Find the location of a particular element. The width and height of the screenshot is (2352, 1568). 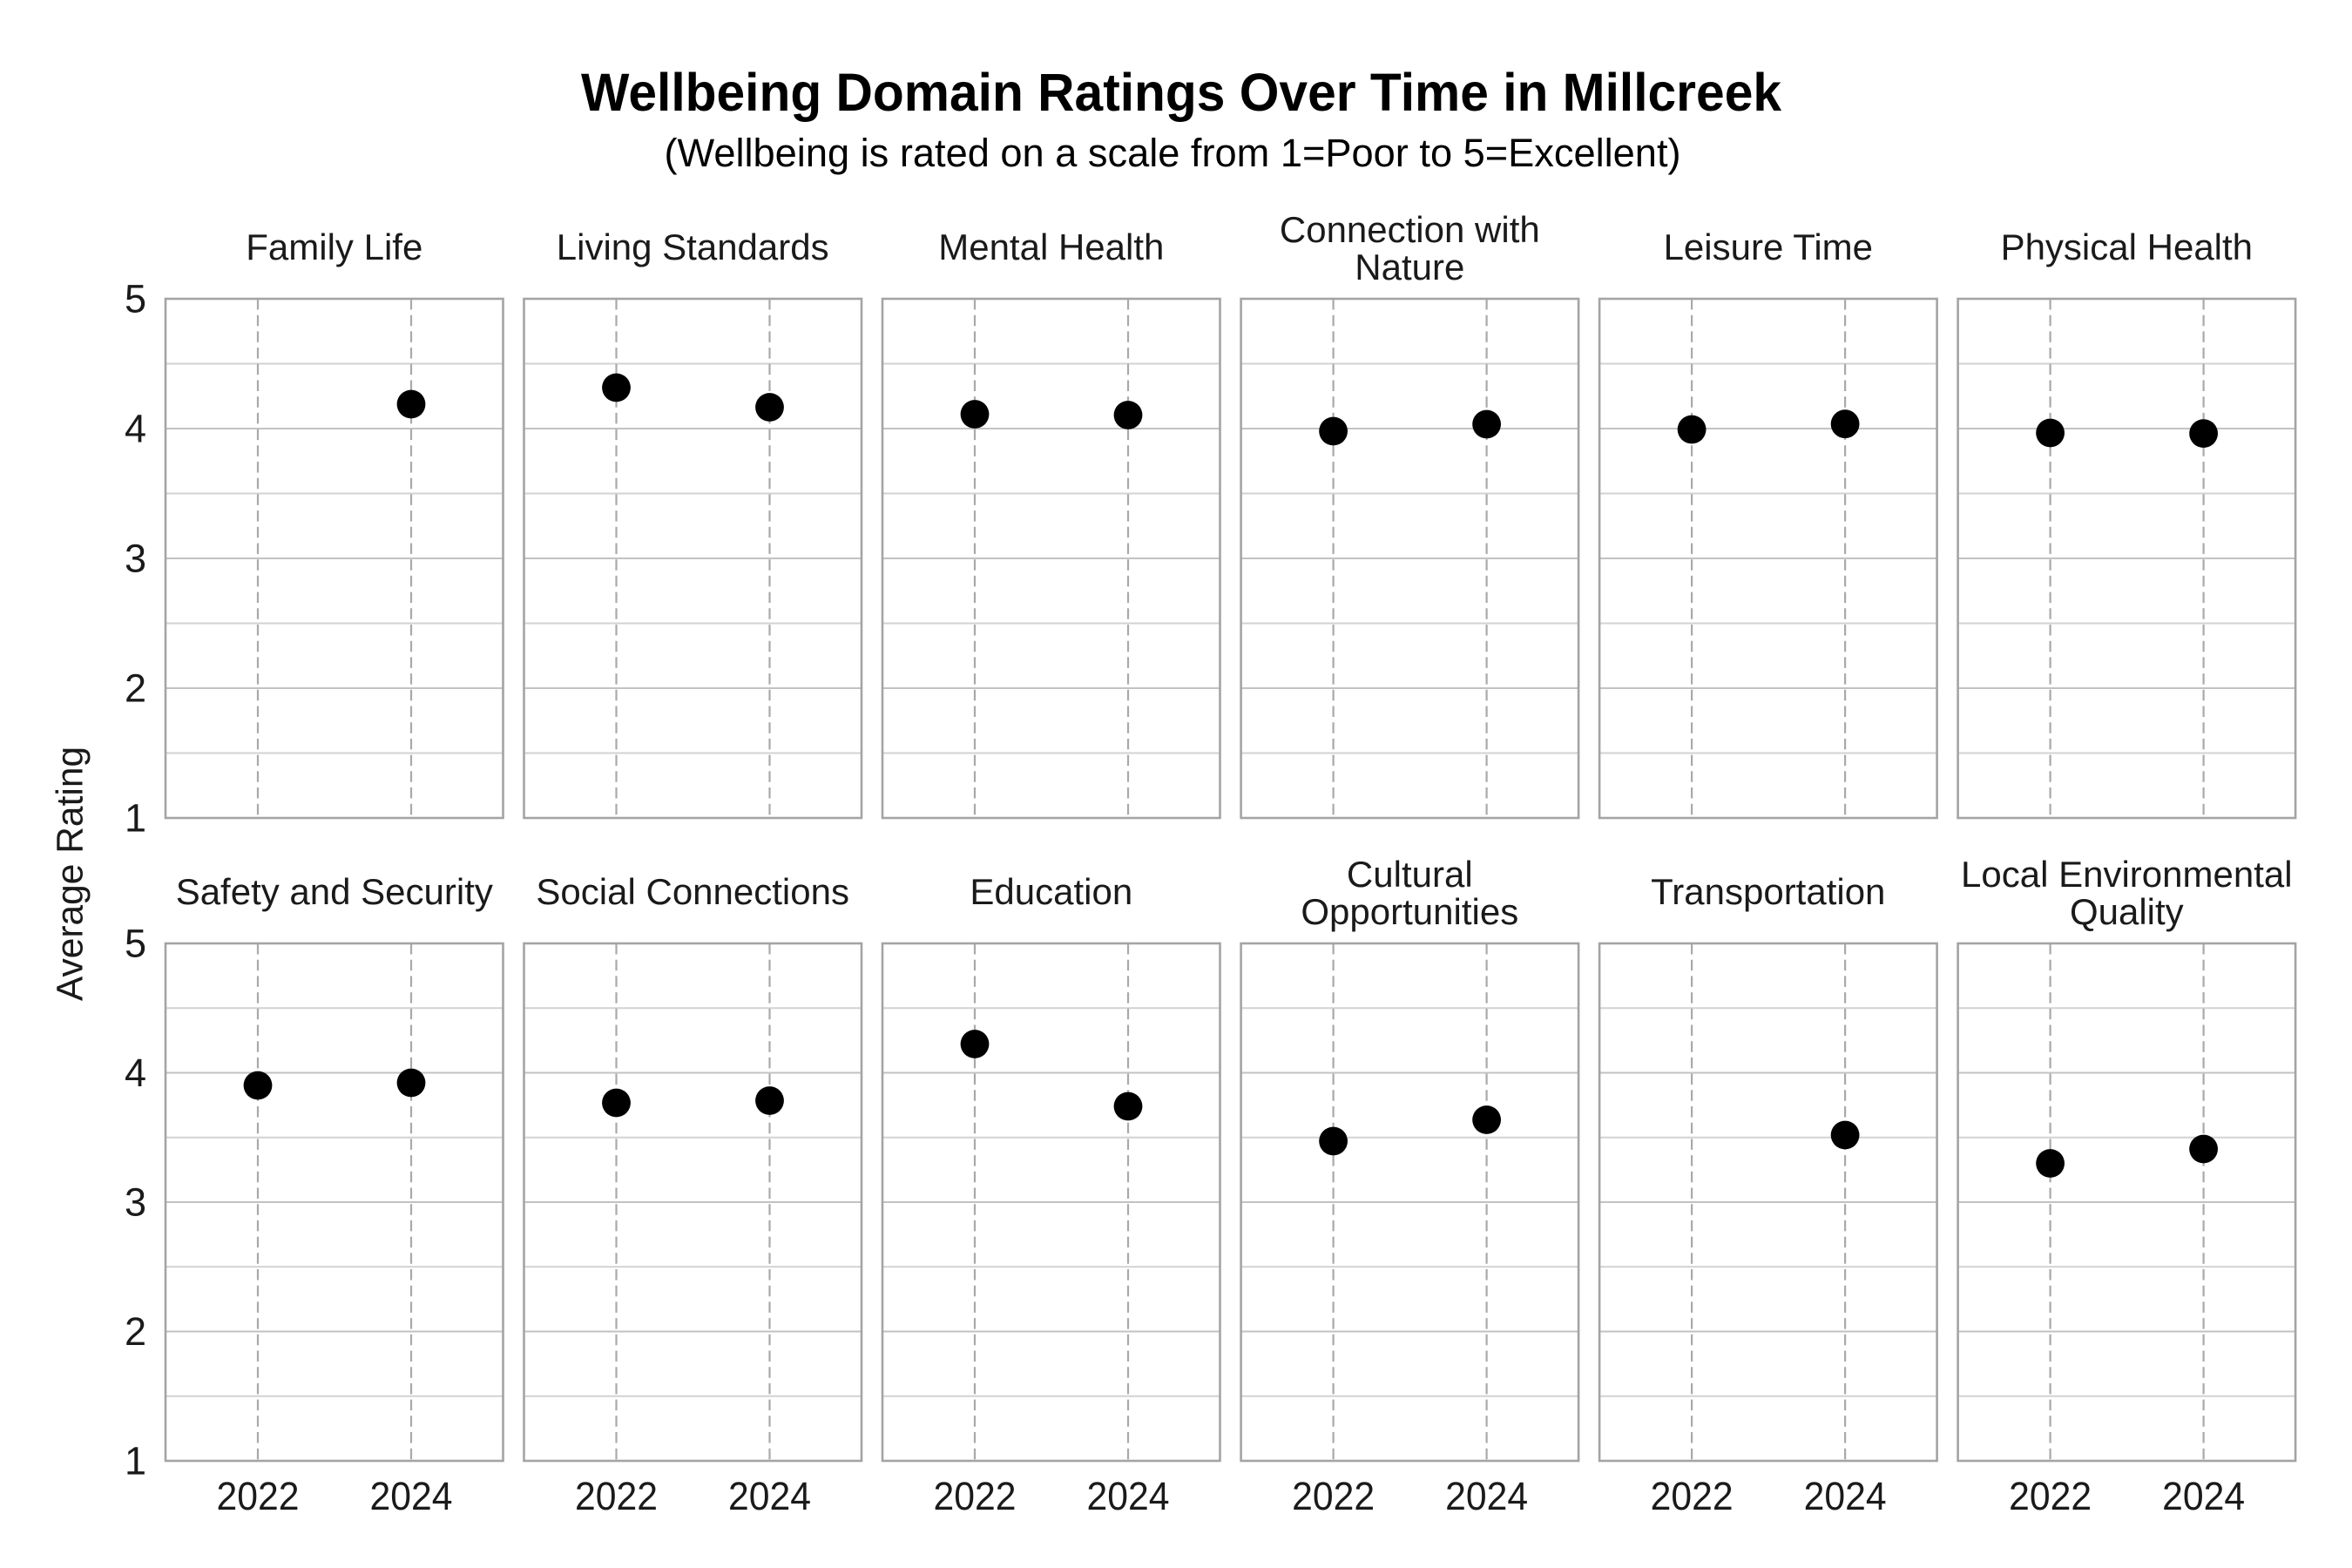

svg-text: Social Connections is located at coordinates (692, 891).